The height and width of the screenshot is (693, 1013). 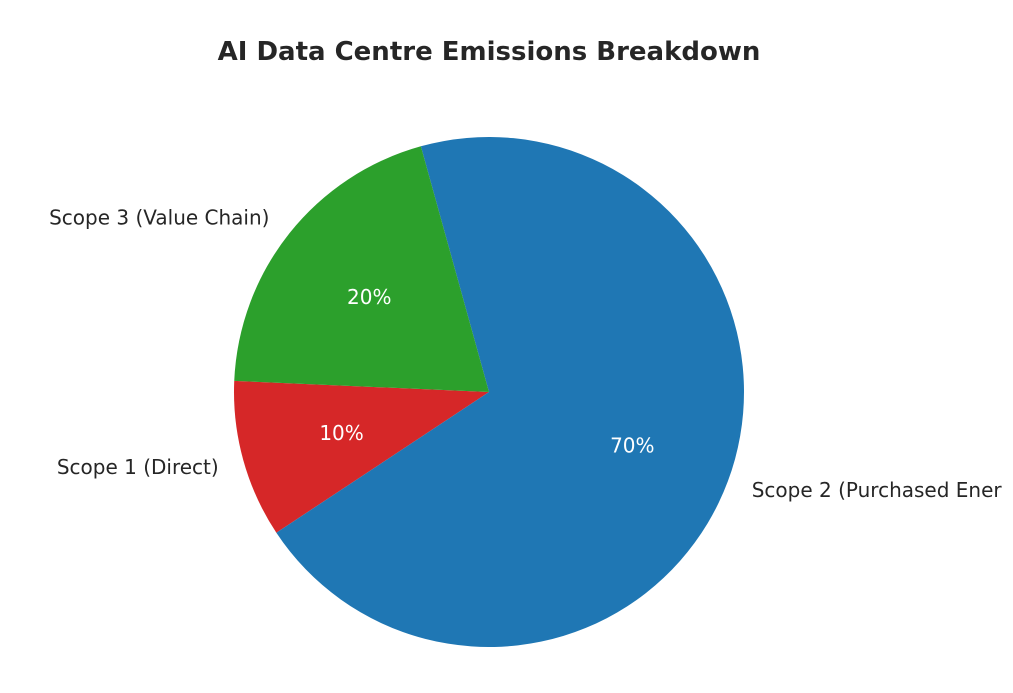 I want to click on slice-category-label: Scope 1 (Direct), so click(x=138, y=467).